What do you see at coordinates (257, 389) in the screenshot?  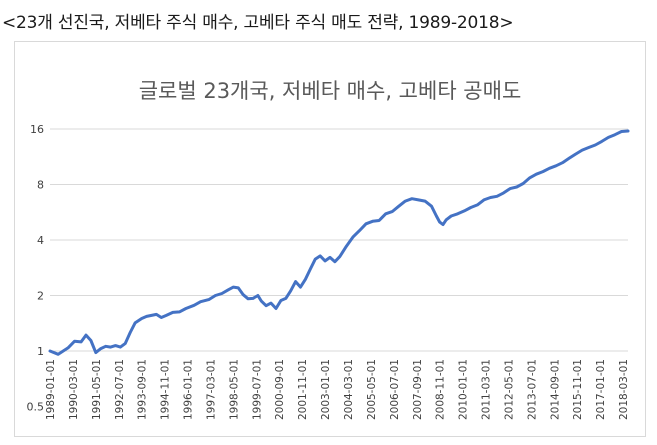 I see `x-tick-label: 1999-07-01` at bounding box center [257, 389].